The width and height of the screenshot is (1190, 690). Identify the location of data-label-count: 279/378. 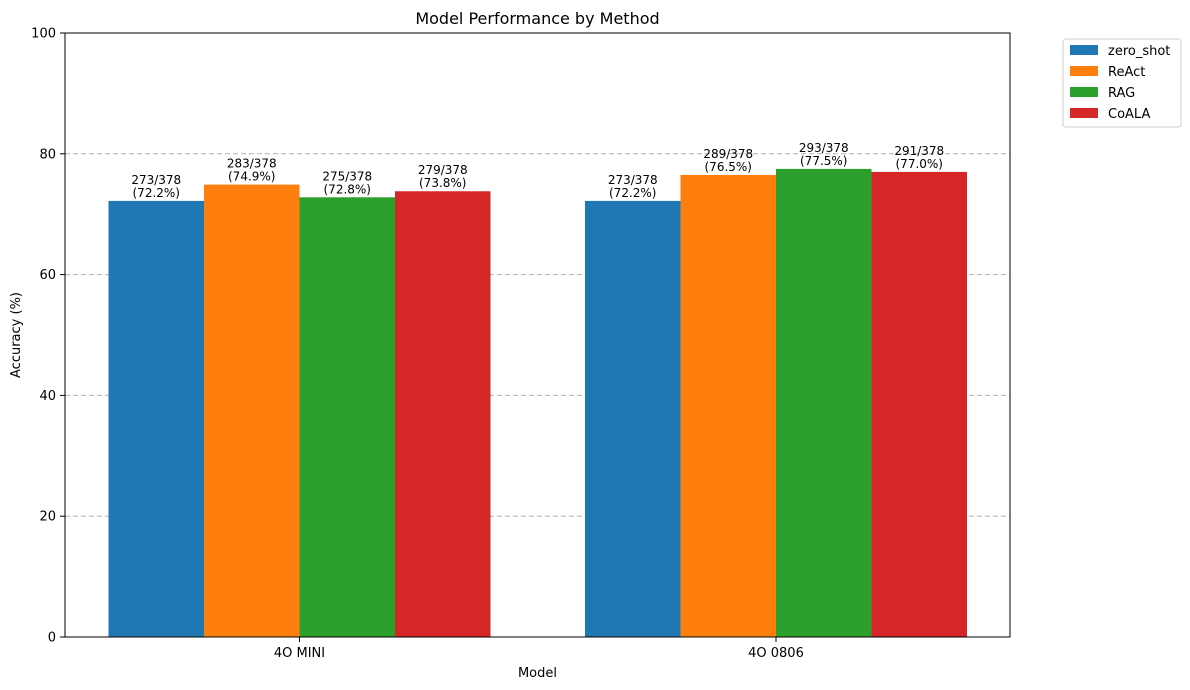
(443, 170).